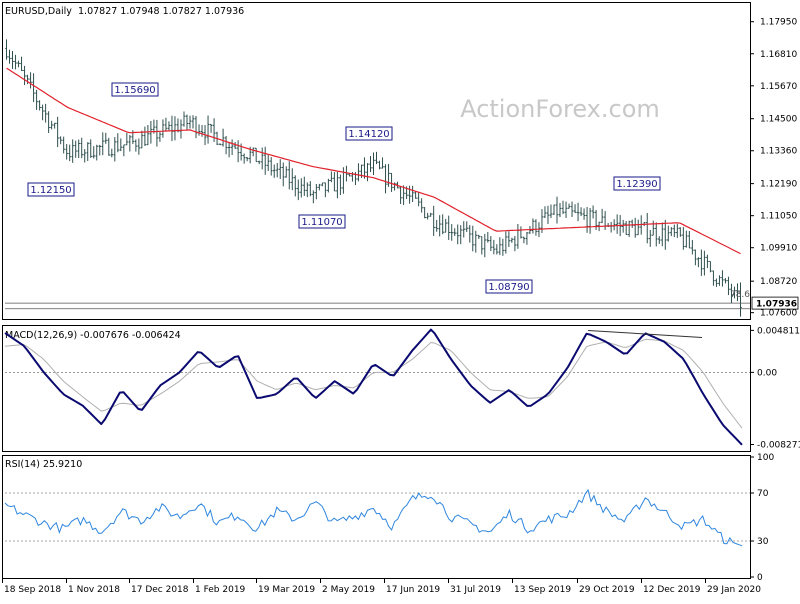 The image size is (800, 604). I want to click on price-y-tick: 1.15670, so click(778, 87).